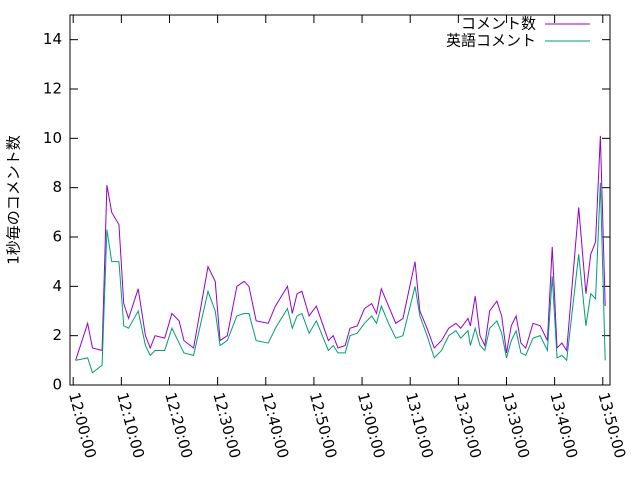 This screenshot has height=484, width=640. I want to click on x-tick-label: 13:50:00, so click(612, 426).